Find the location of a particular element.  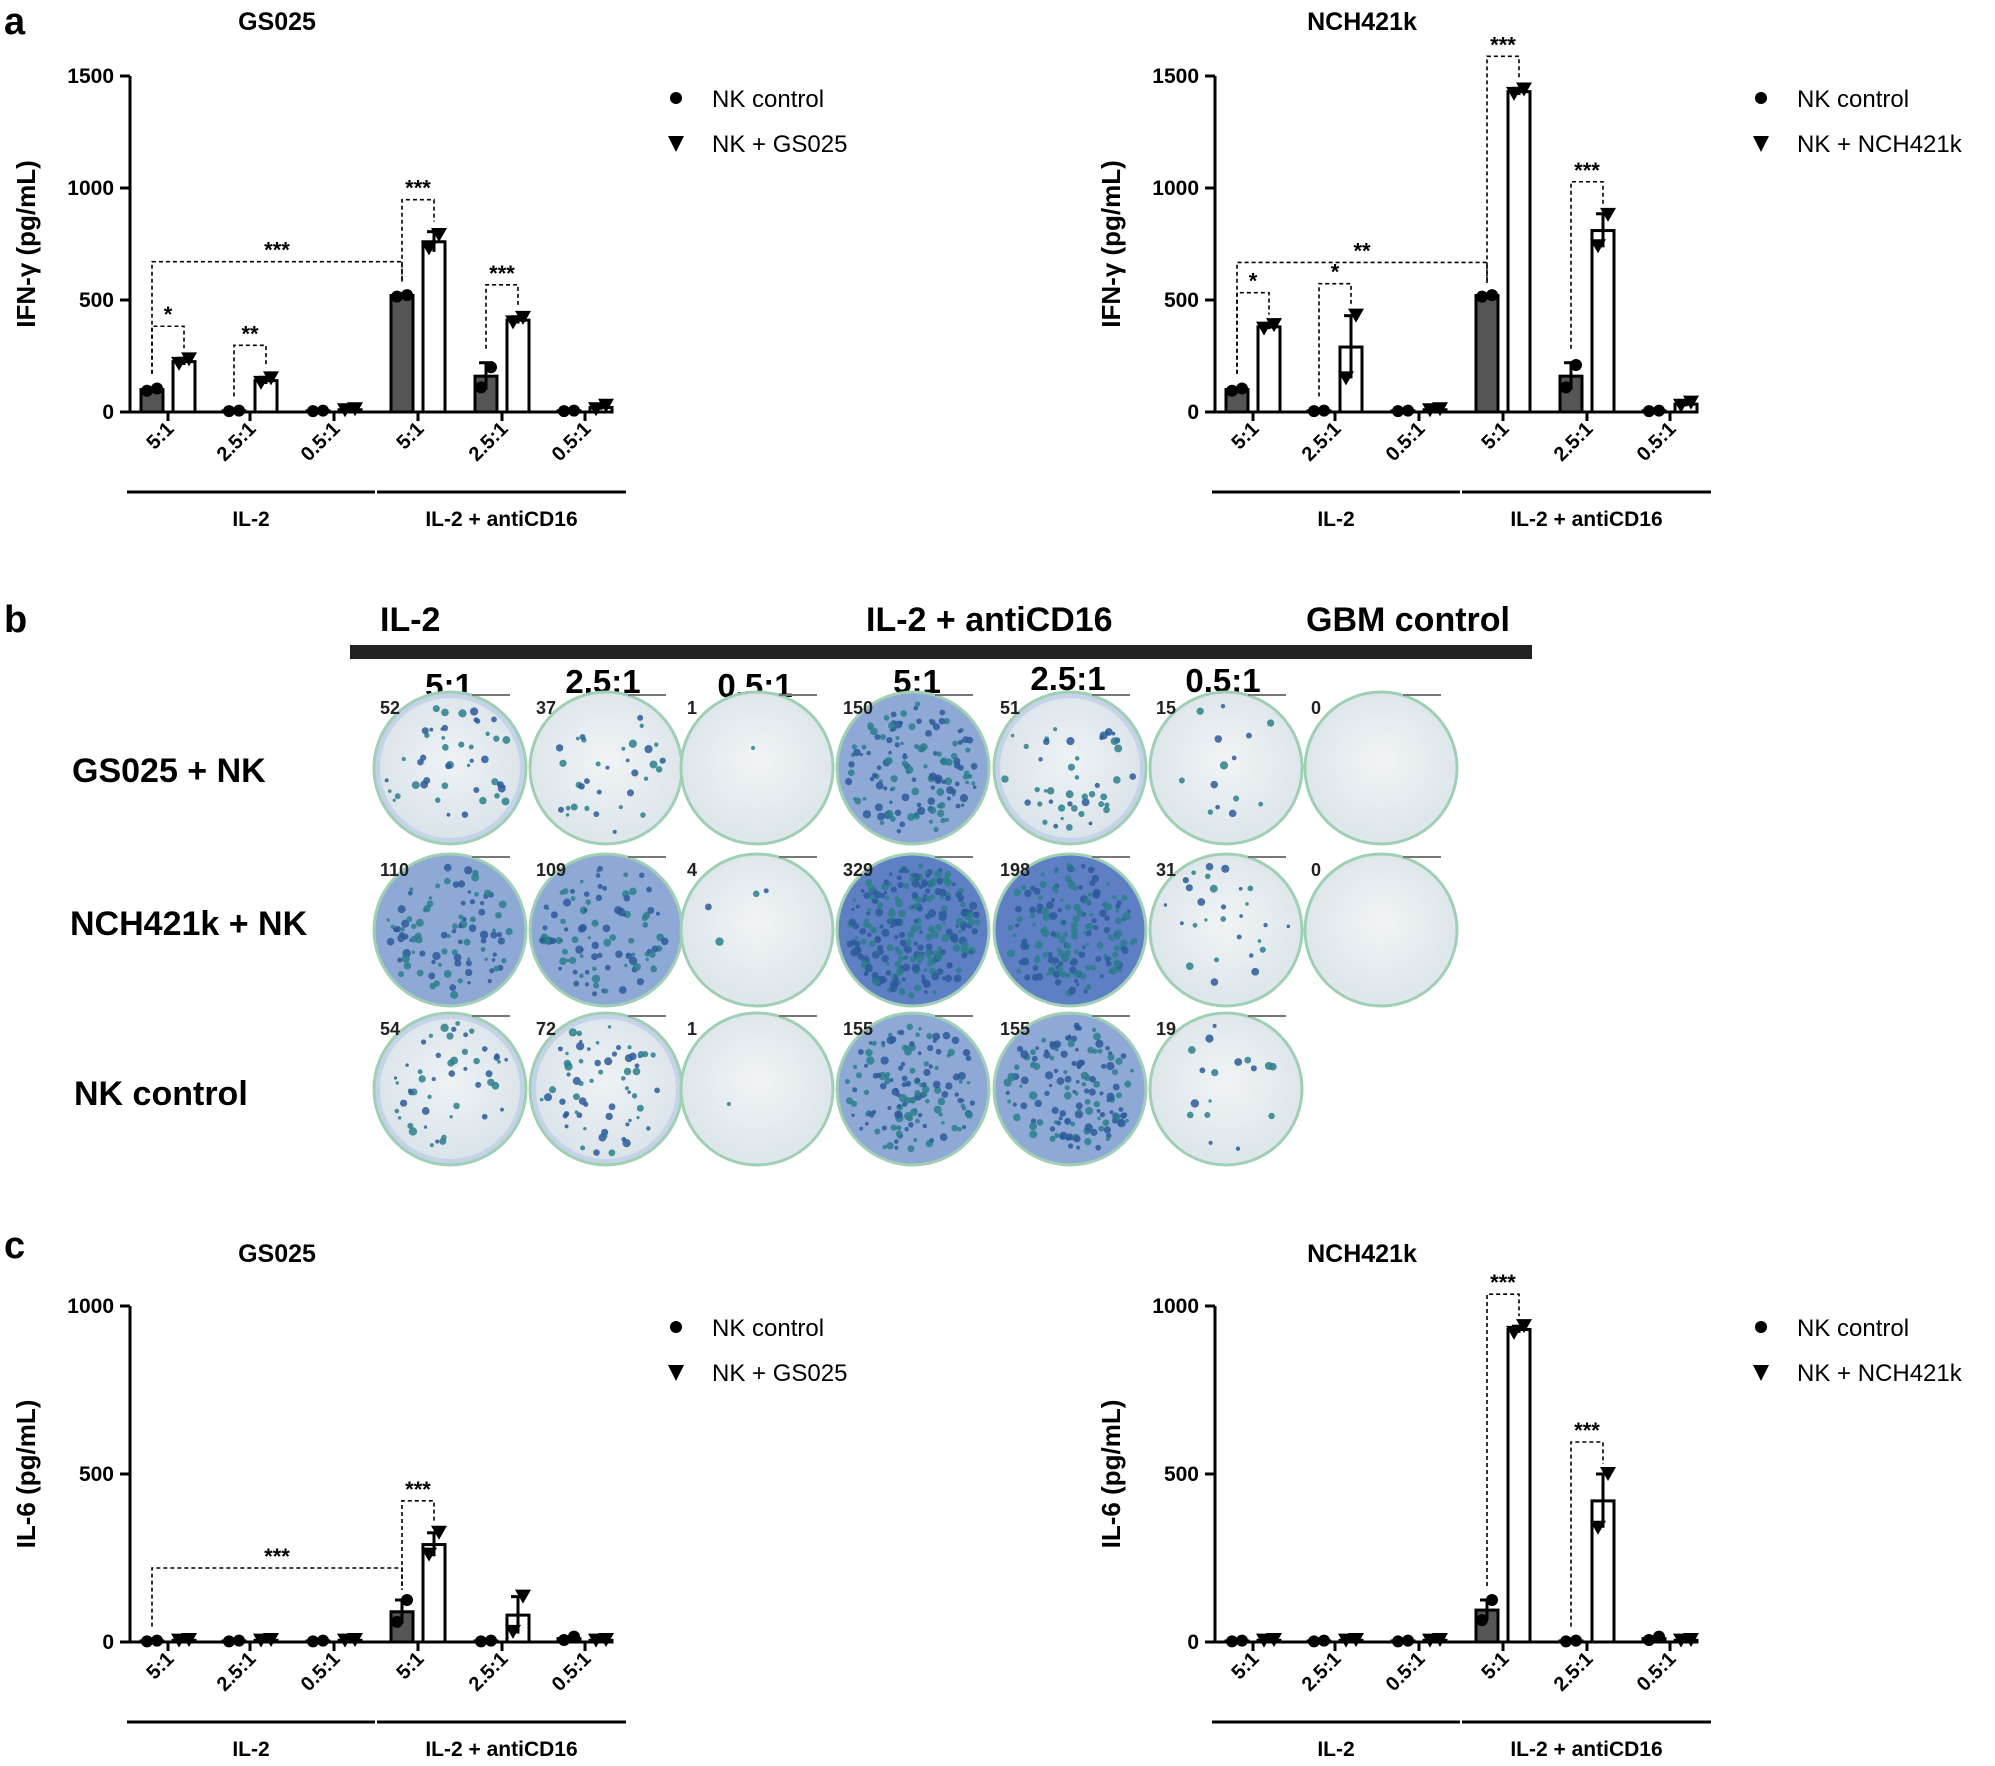

x-tick-label: 2.5:1 is located at coordinates (237, 1672).